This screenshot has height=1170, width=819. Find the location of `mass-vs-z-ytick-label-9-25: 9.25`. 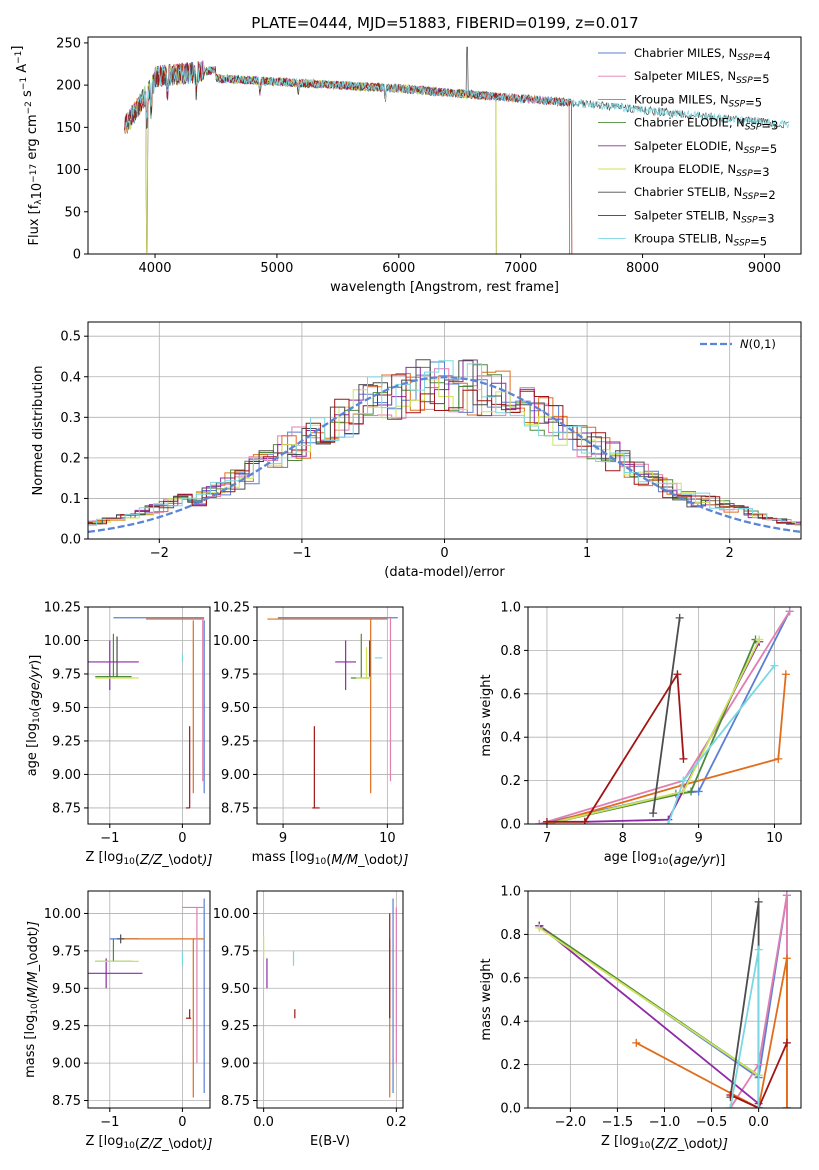

mass-vs-z-ytick-label-9-25: 9.25 is located at coordinates (66, 1026).